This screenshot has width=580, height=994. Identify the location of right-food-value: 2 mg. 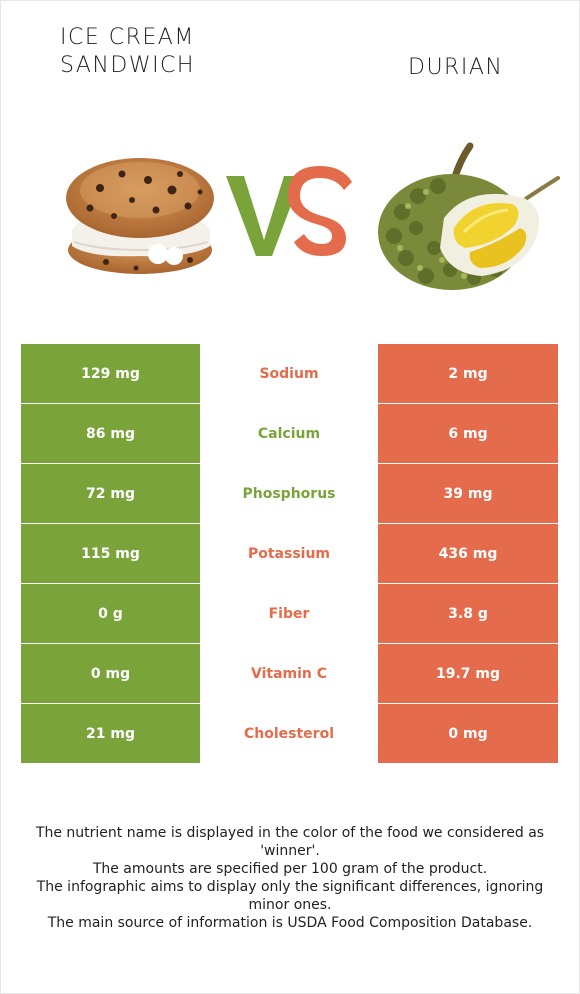
(468, 373).